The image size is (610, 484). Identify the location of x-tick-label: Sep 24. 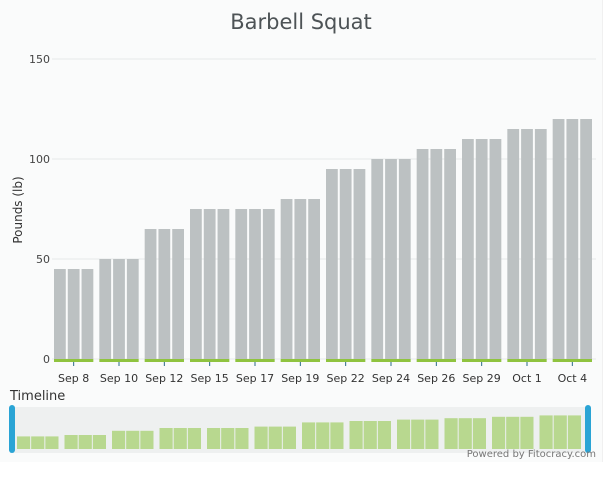
(391, 378).